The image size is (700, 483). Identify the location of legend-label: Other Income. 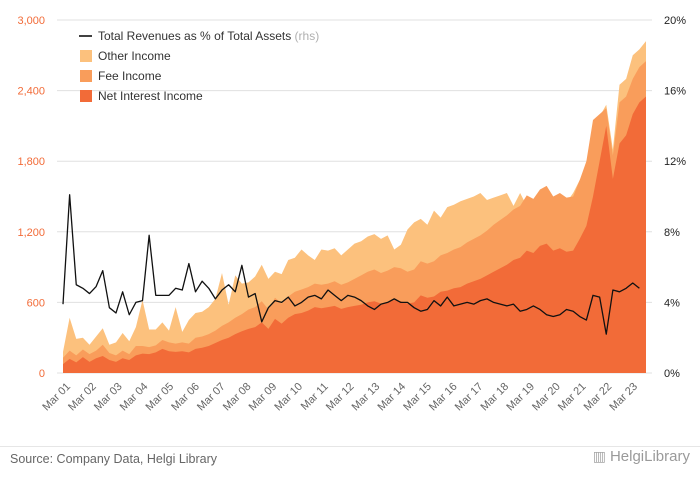
(134, 56).